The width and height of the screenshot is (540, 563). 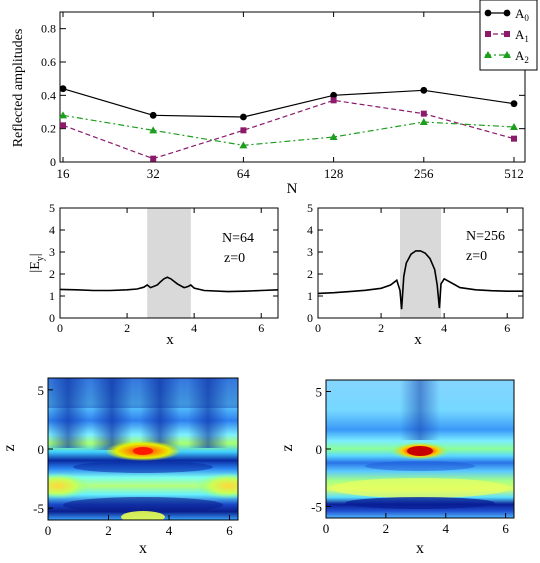 I want to click on y-tick-label: 0.8, so click(x=48, y=29).